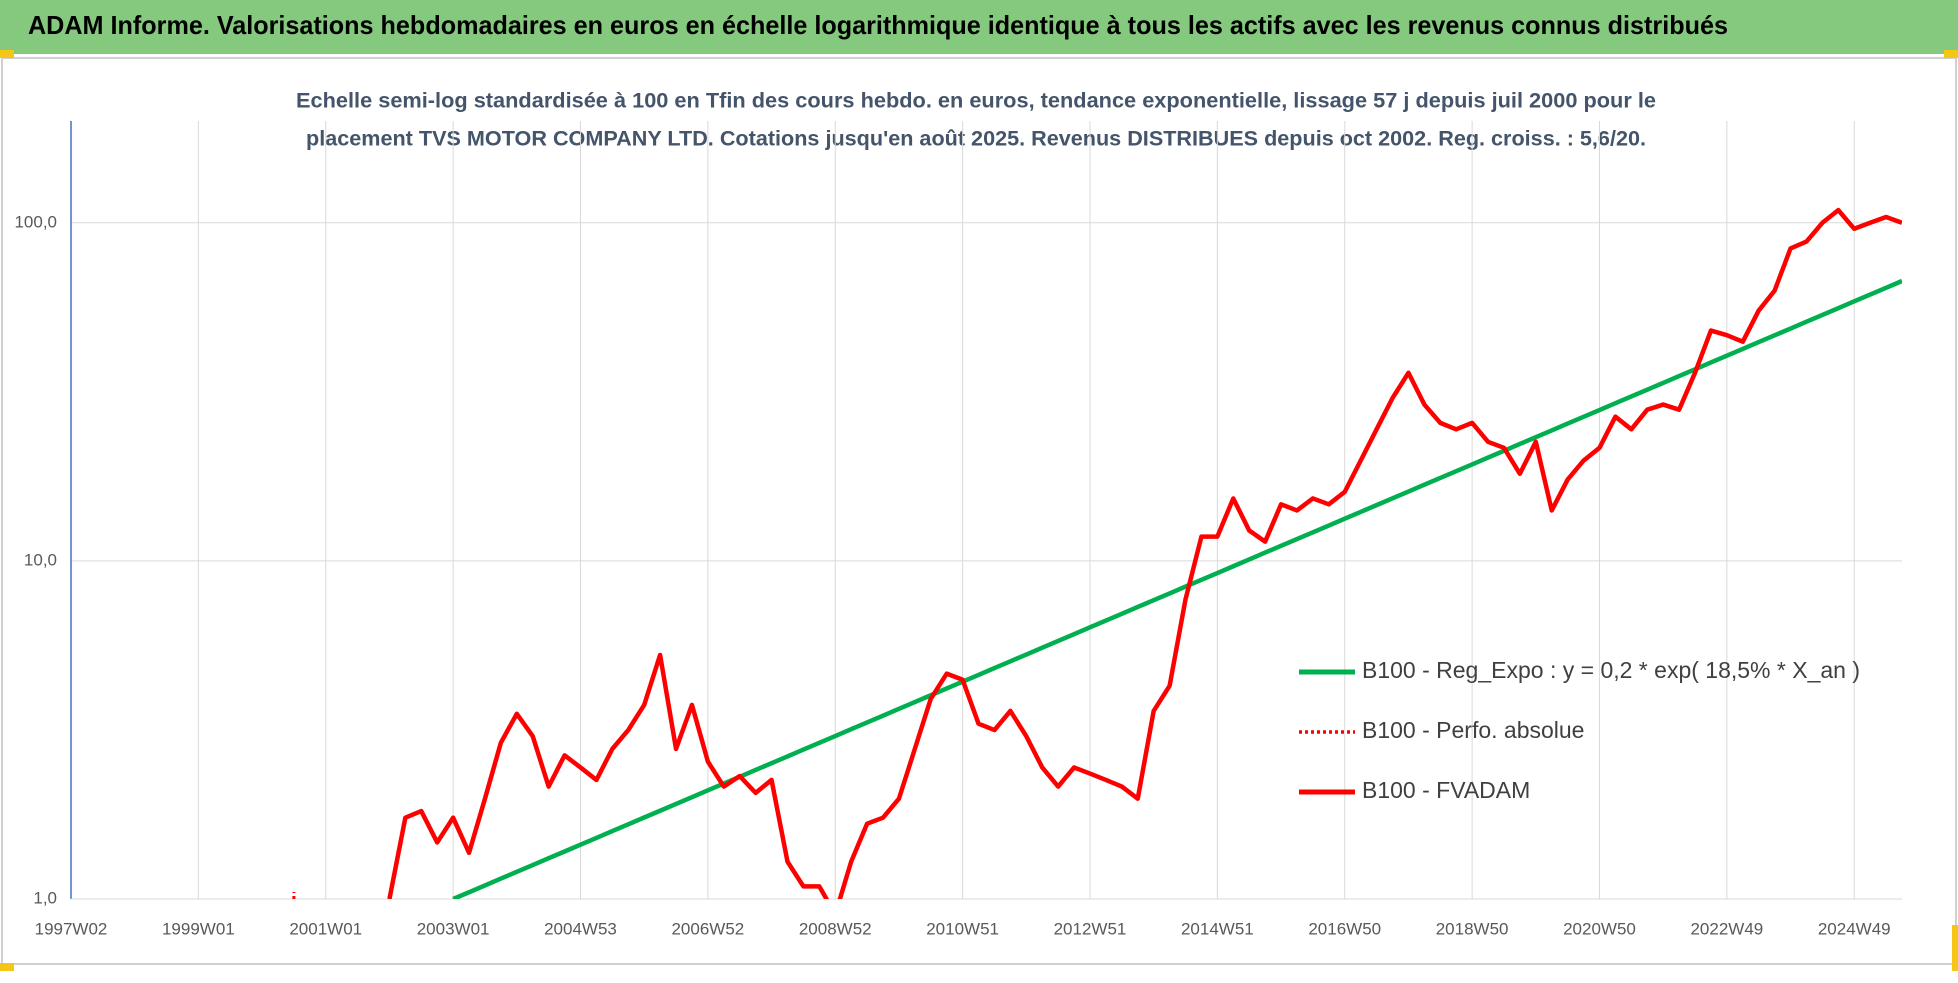 This screenshot has width=1958, height=983. What do you see at coordinates (40, 559) in the screenshot?
I see `y-tick-label: 10,0` at bounding box center [40, 559].